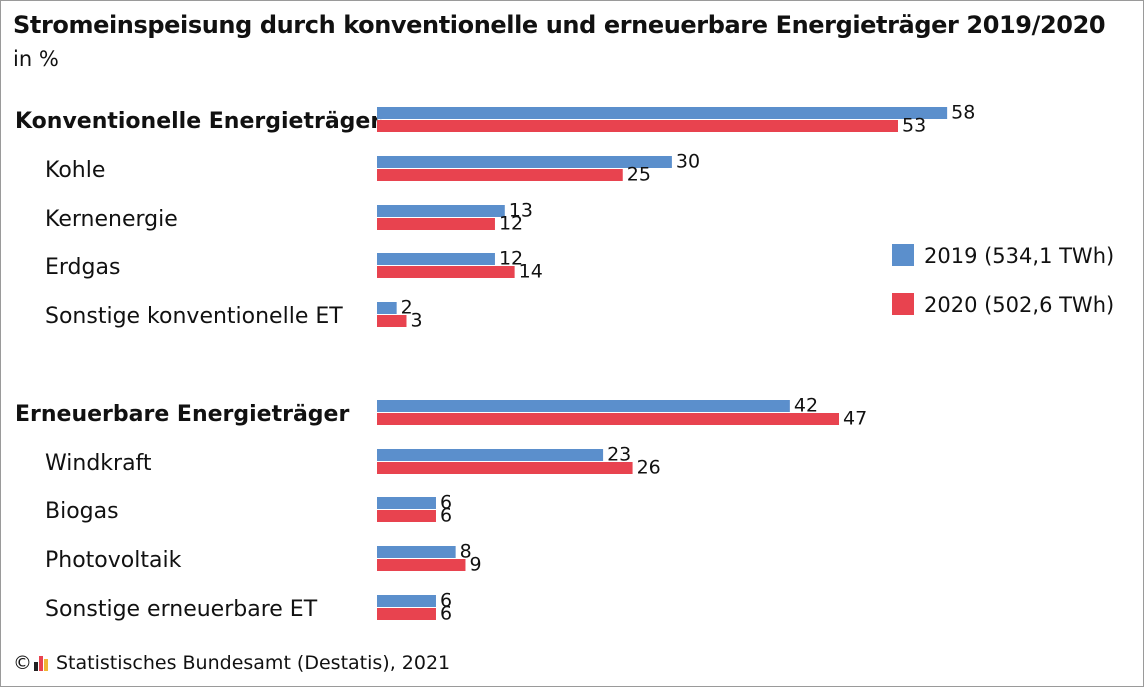  What do you see at coordinates (531, 272) in the screenshot?
I see `data-label: 14` at bounding box center [531, 272].